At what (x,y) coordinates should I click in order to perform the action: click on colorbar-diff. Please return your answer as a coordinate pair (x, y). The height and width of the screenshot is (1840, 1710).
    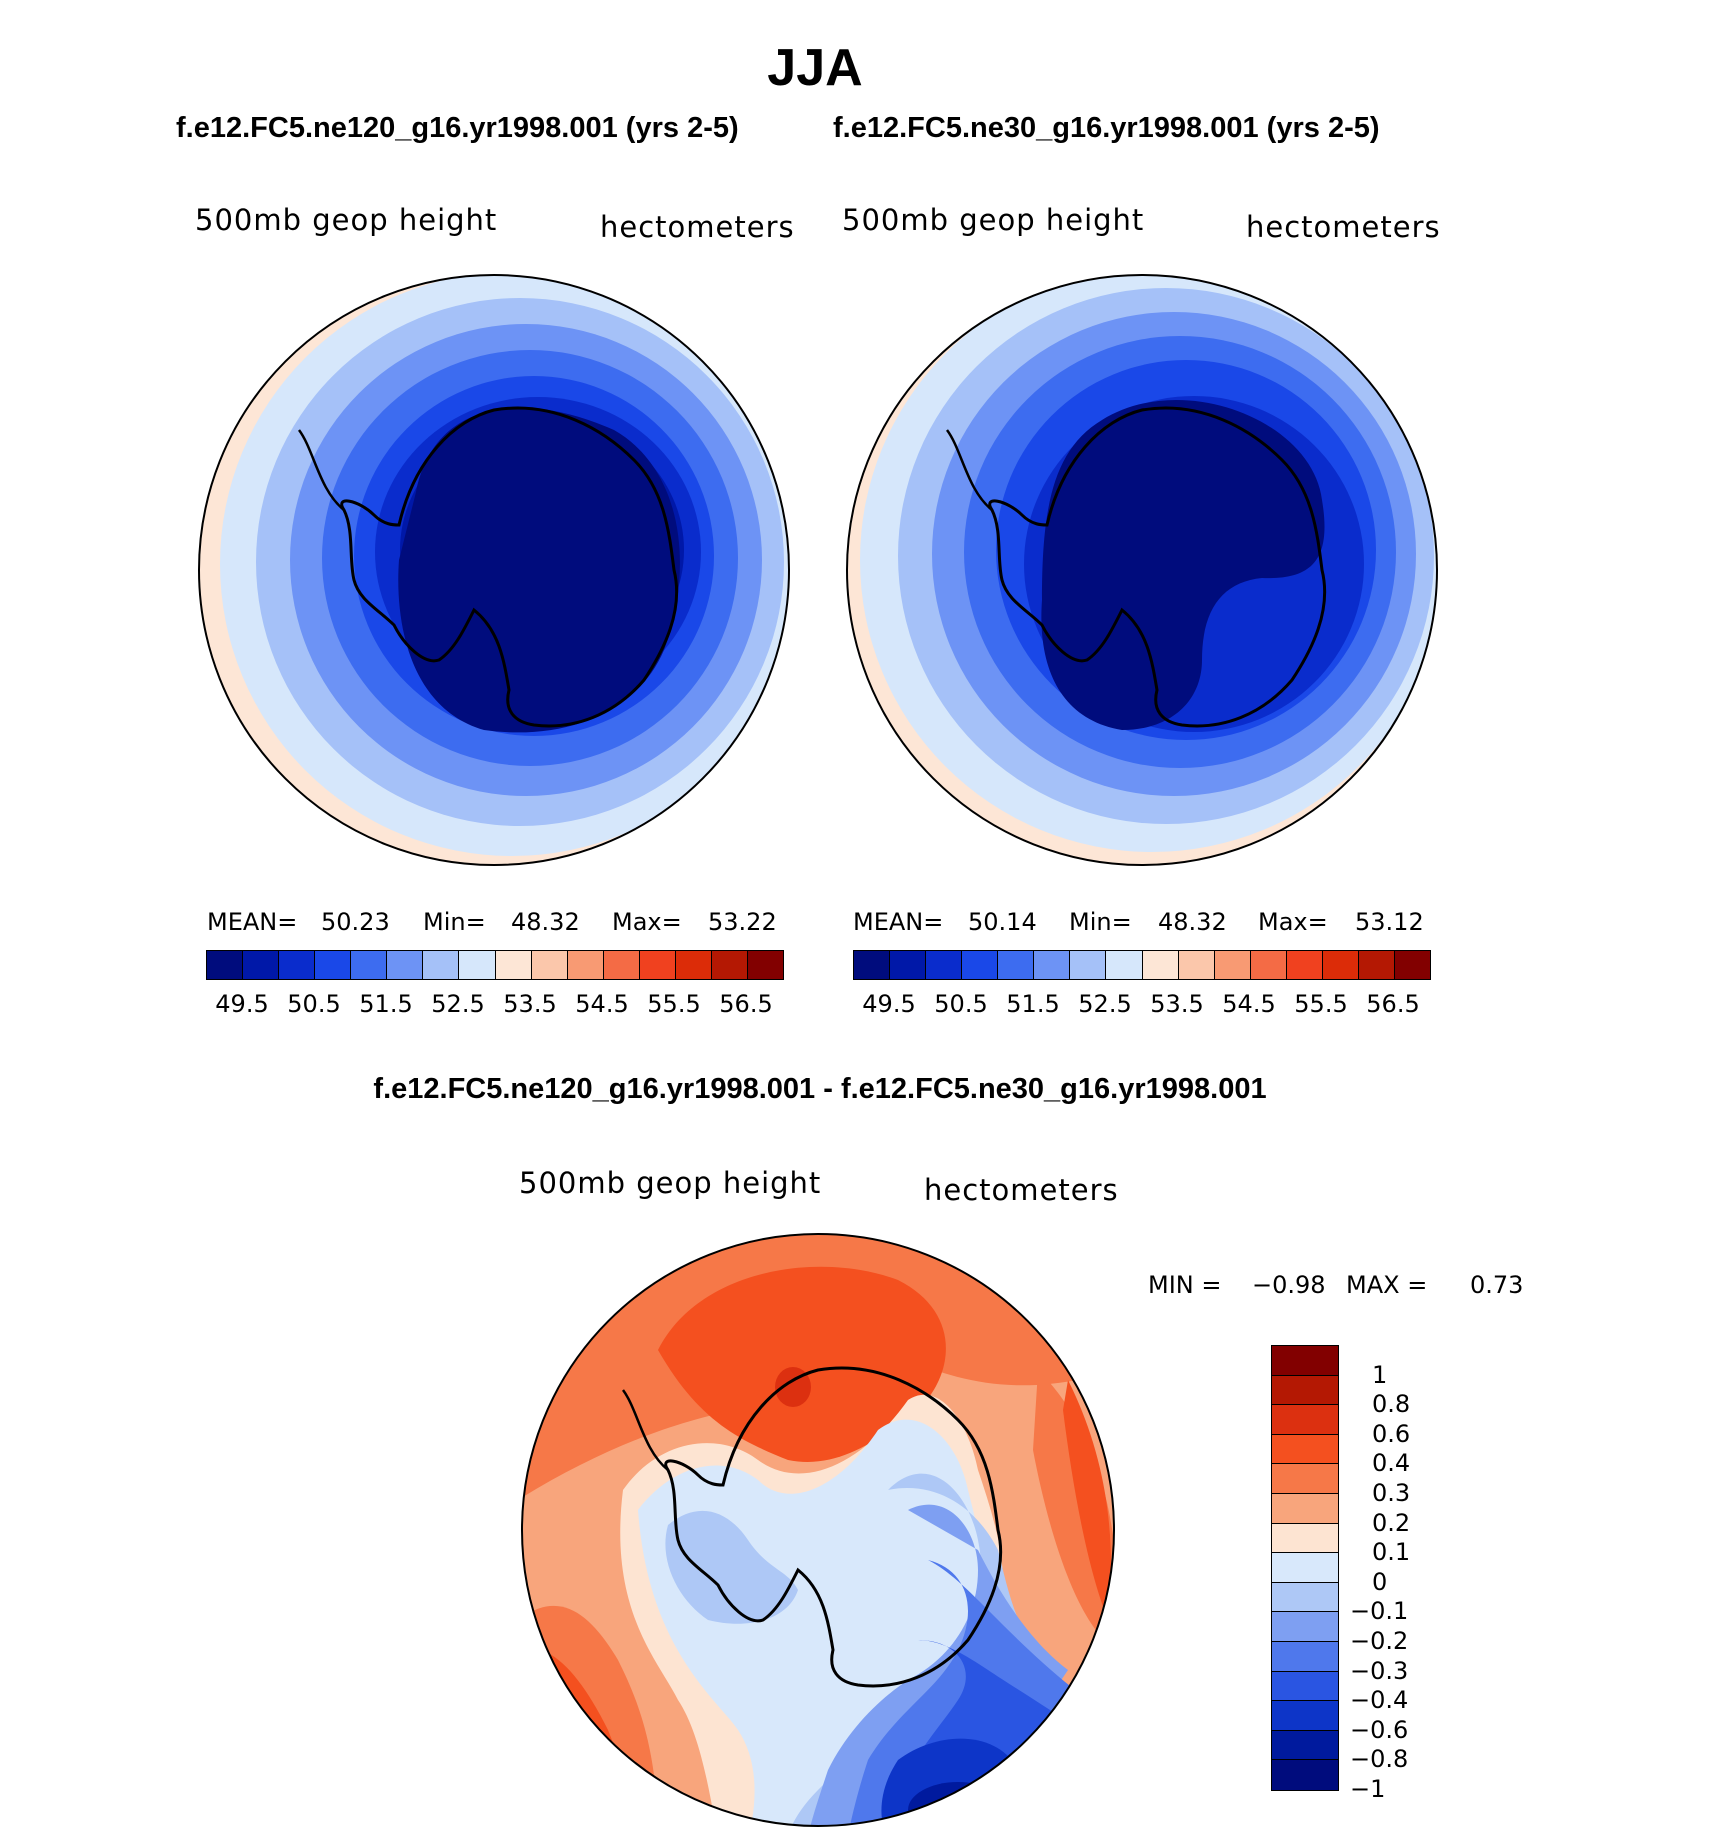
    Looking at the image, I should click on (1305, 1568).